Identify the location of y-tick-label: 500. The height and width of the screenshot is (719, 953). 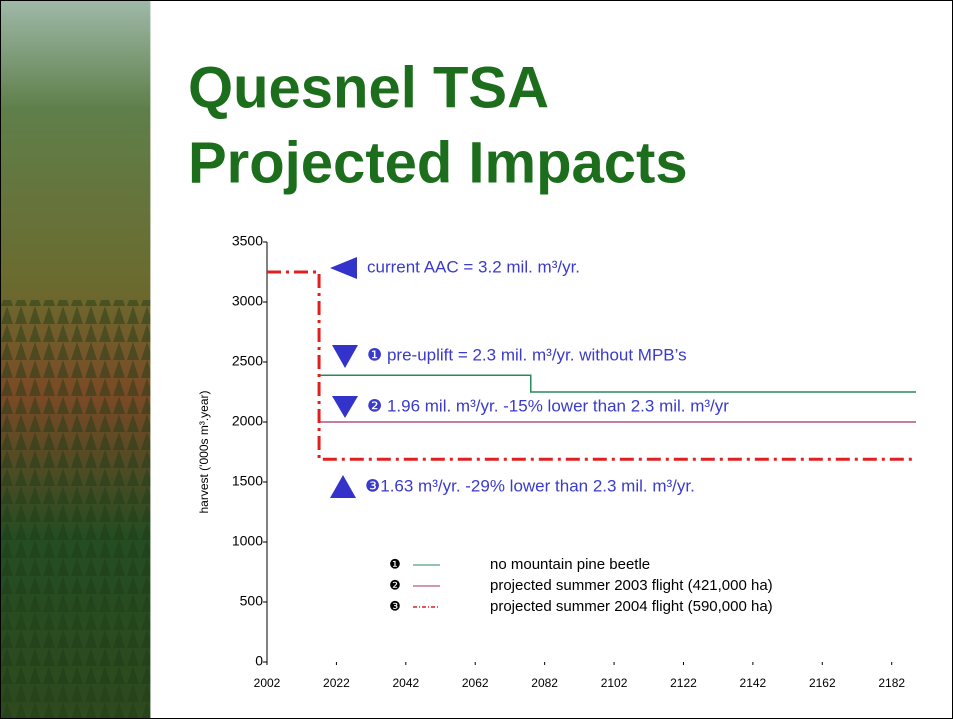
(252, 601).